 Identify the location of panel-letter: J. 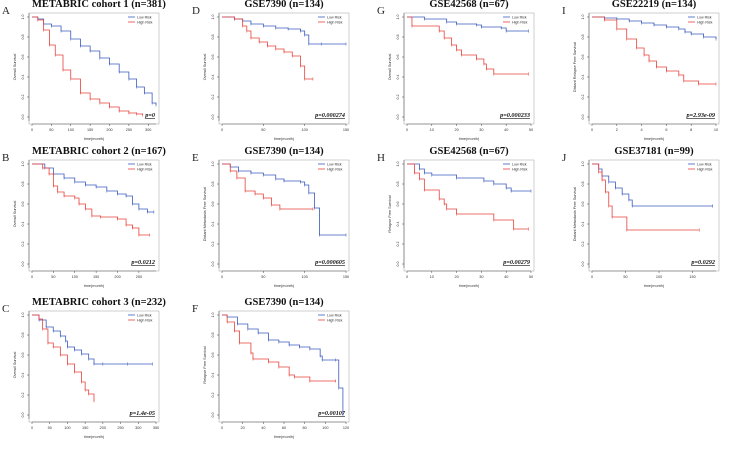
(564, 158).